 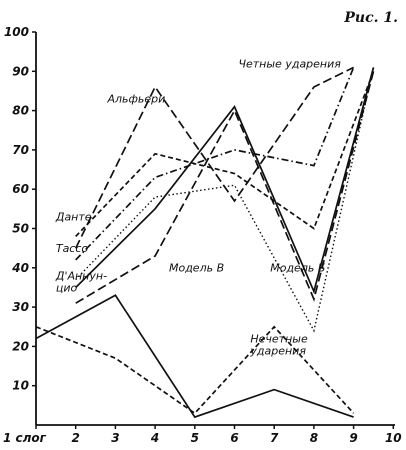 What do you see at coordinates (393, 438) in the screenshot?
I see `x-tick-label: 10` at bounding box center [393, 438].